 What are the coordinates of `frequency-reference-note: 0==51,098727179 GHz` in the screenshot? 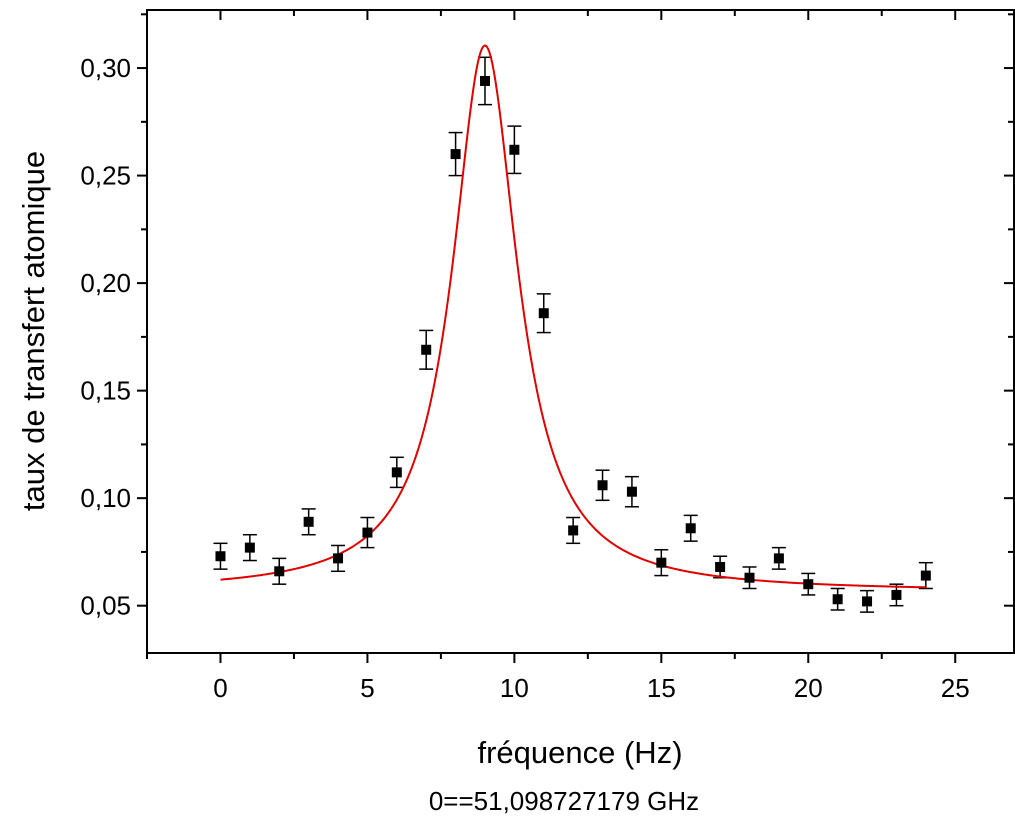 It's located at (564, 801).